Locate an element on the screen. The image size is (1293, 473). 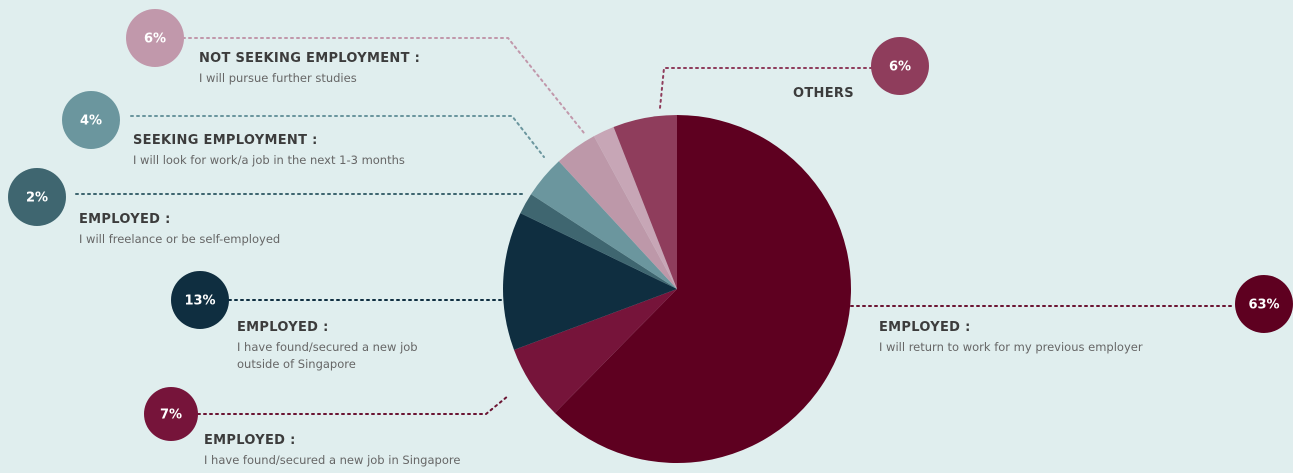
percent-bubble-5: 6% is located at coordinates (155, 38).